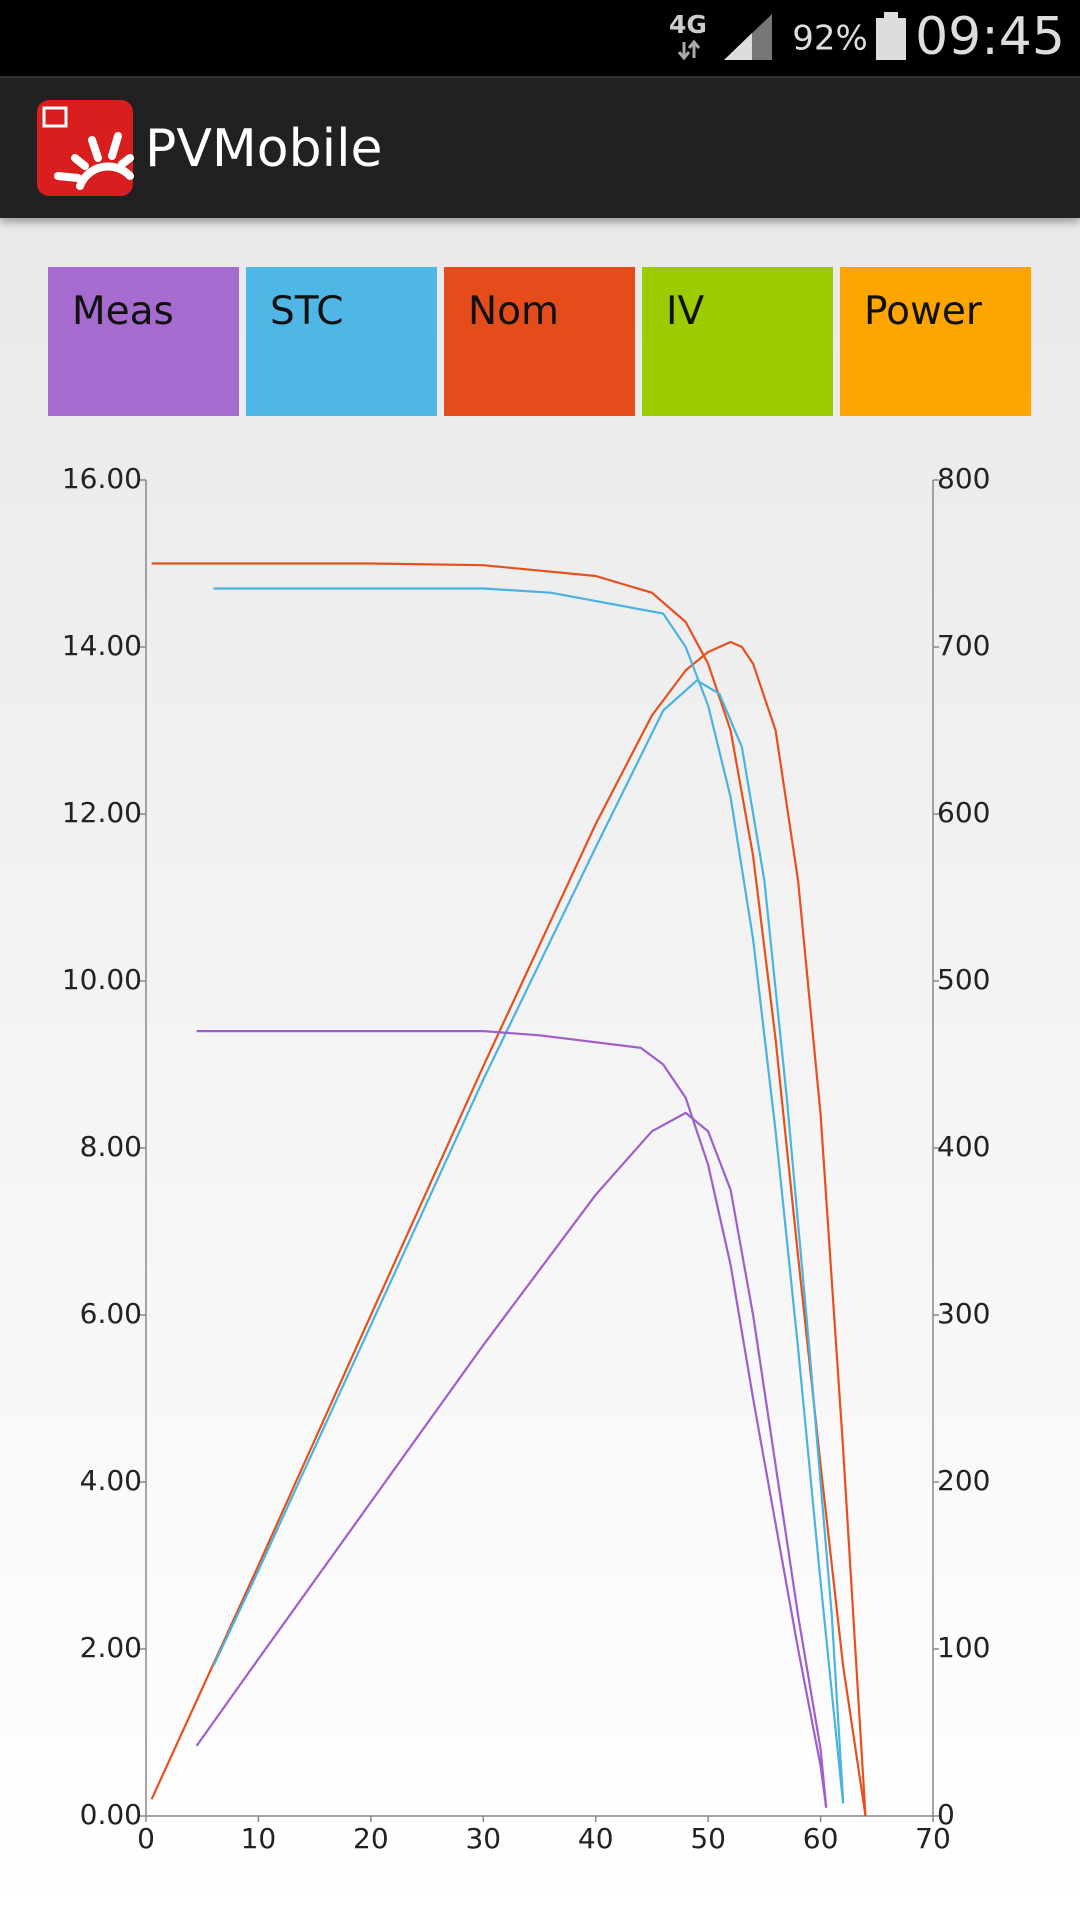  I want to click on tab-button: Meas, so click(143, 341).